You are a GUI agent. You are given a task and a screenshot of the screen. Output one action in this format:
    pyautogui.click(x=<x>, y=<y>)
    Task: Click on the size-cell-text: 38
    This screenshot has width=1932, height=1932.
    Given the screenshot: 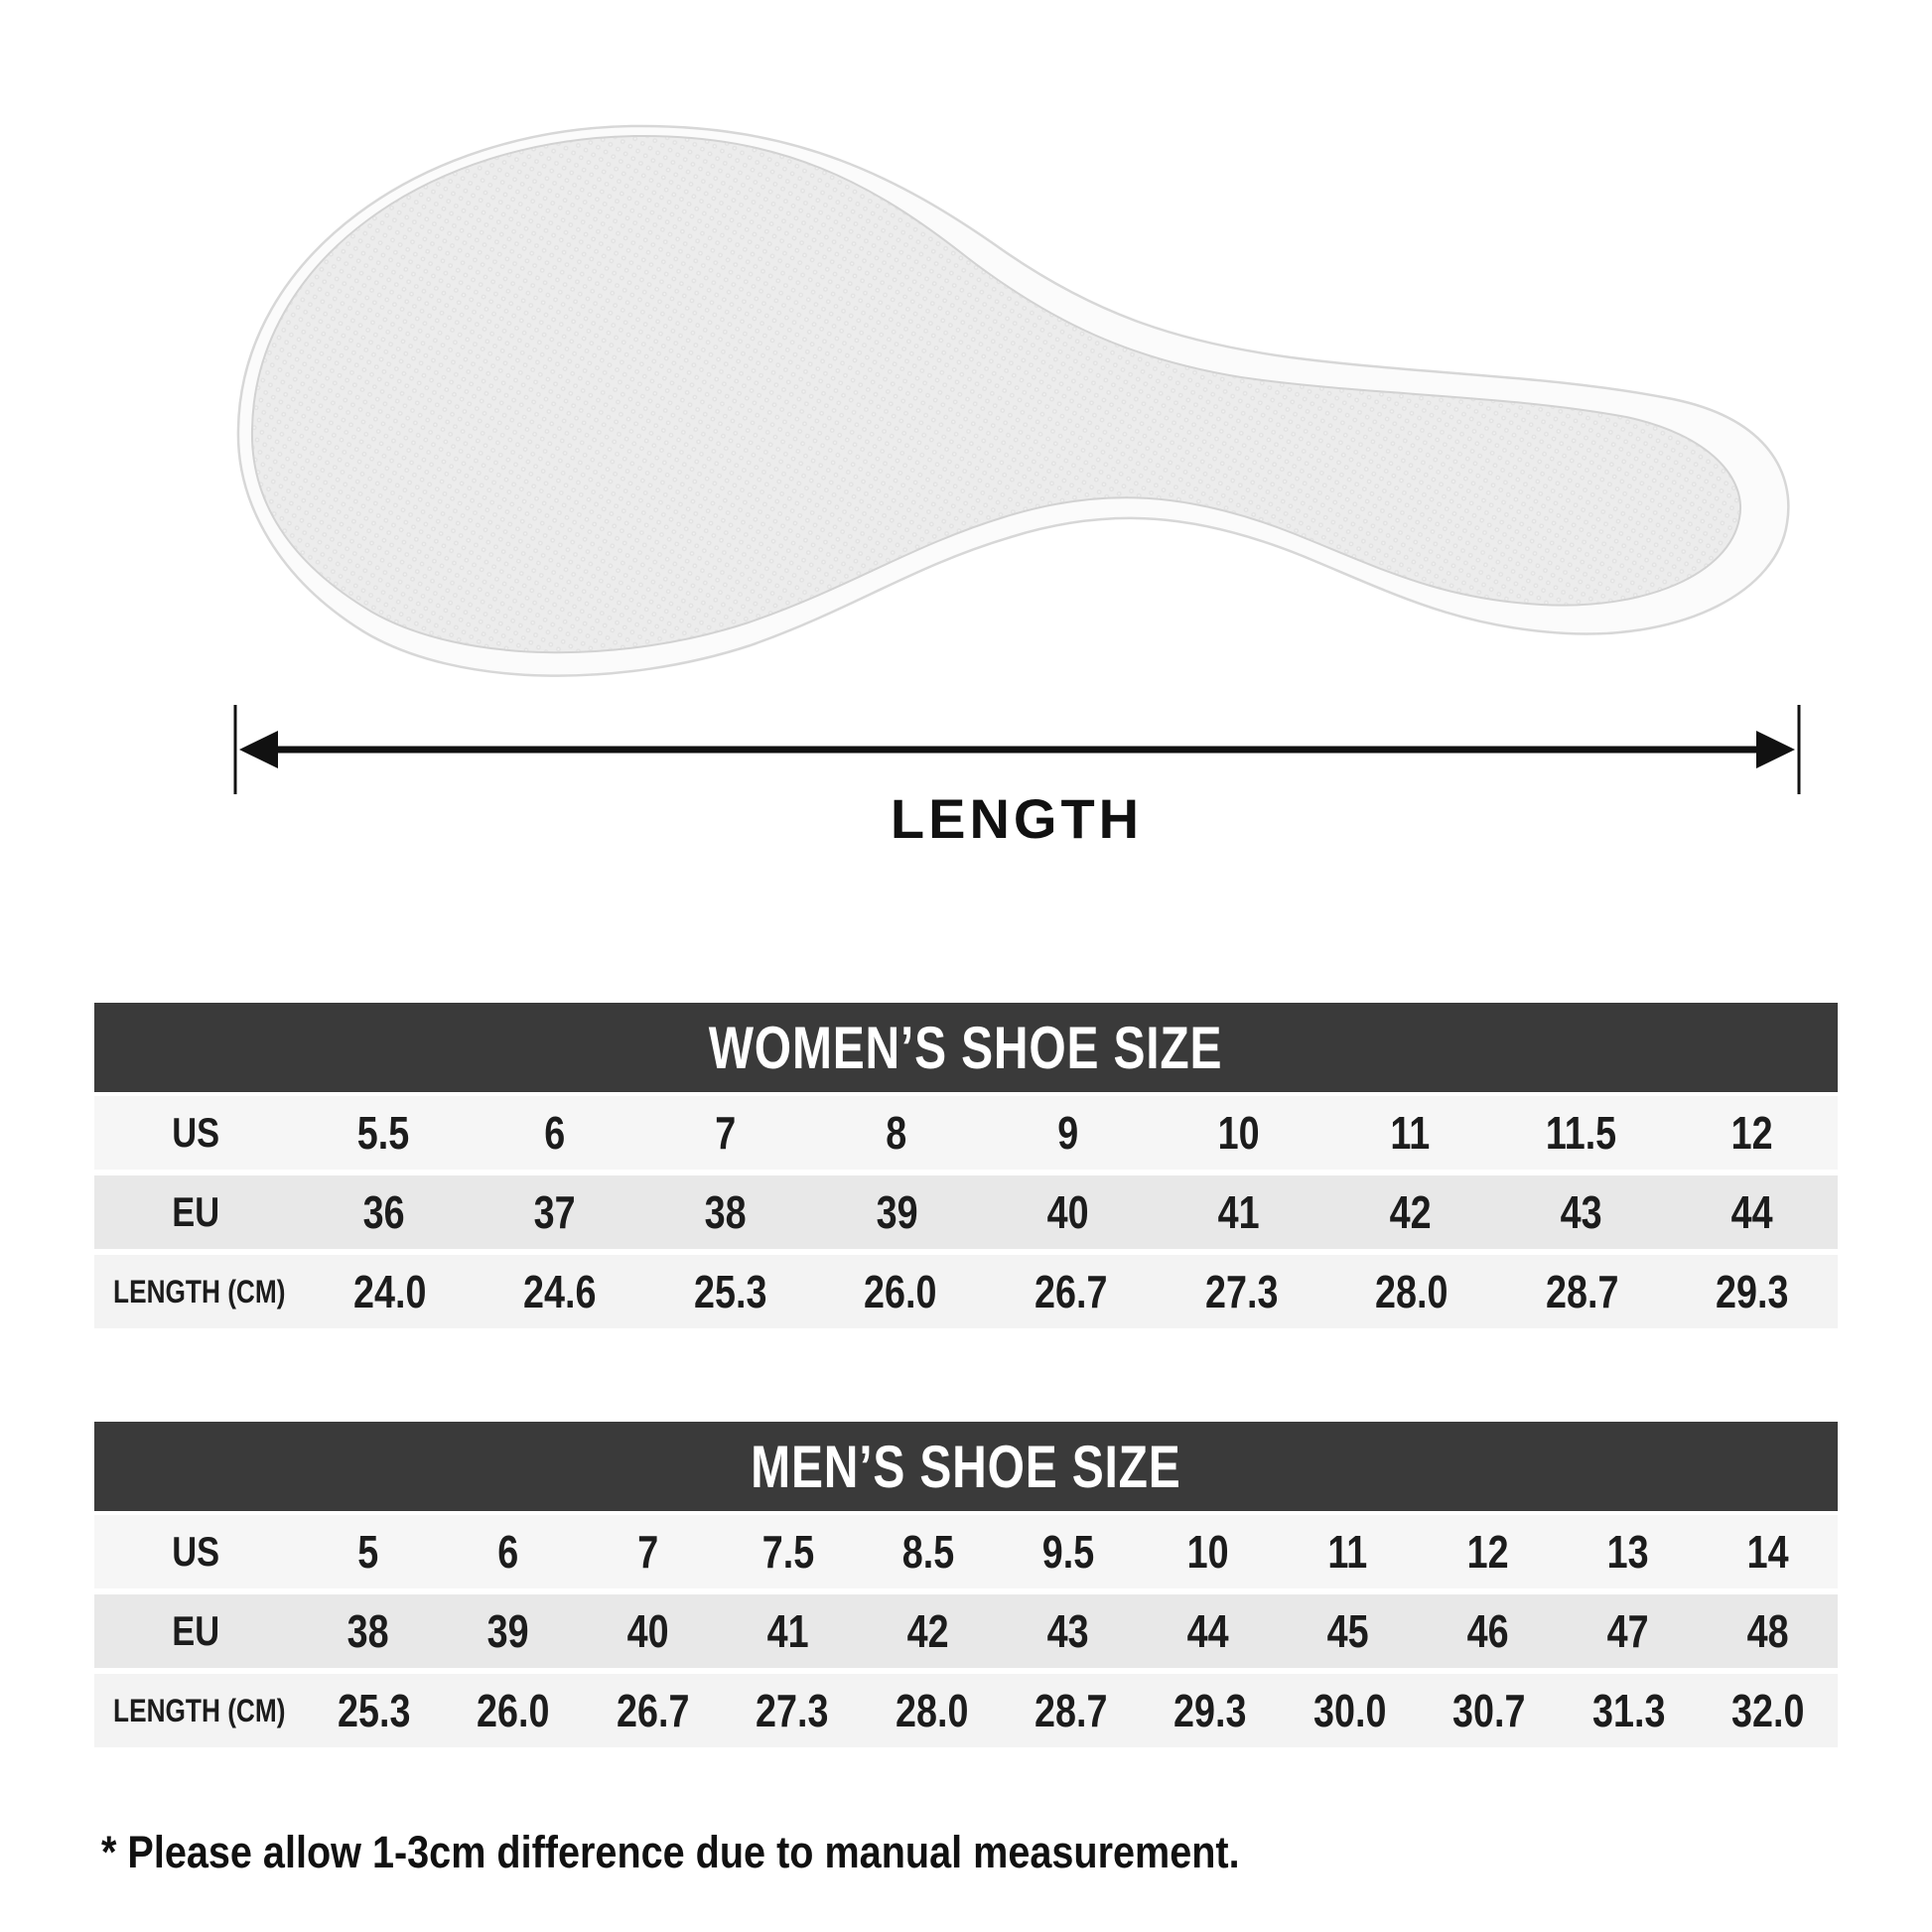 What is the action you would take?
    pyautogui.click(x=726, y=1212)
    